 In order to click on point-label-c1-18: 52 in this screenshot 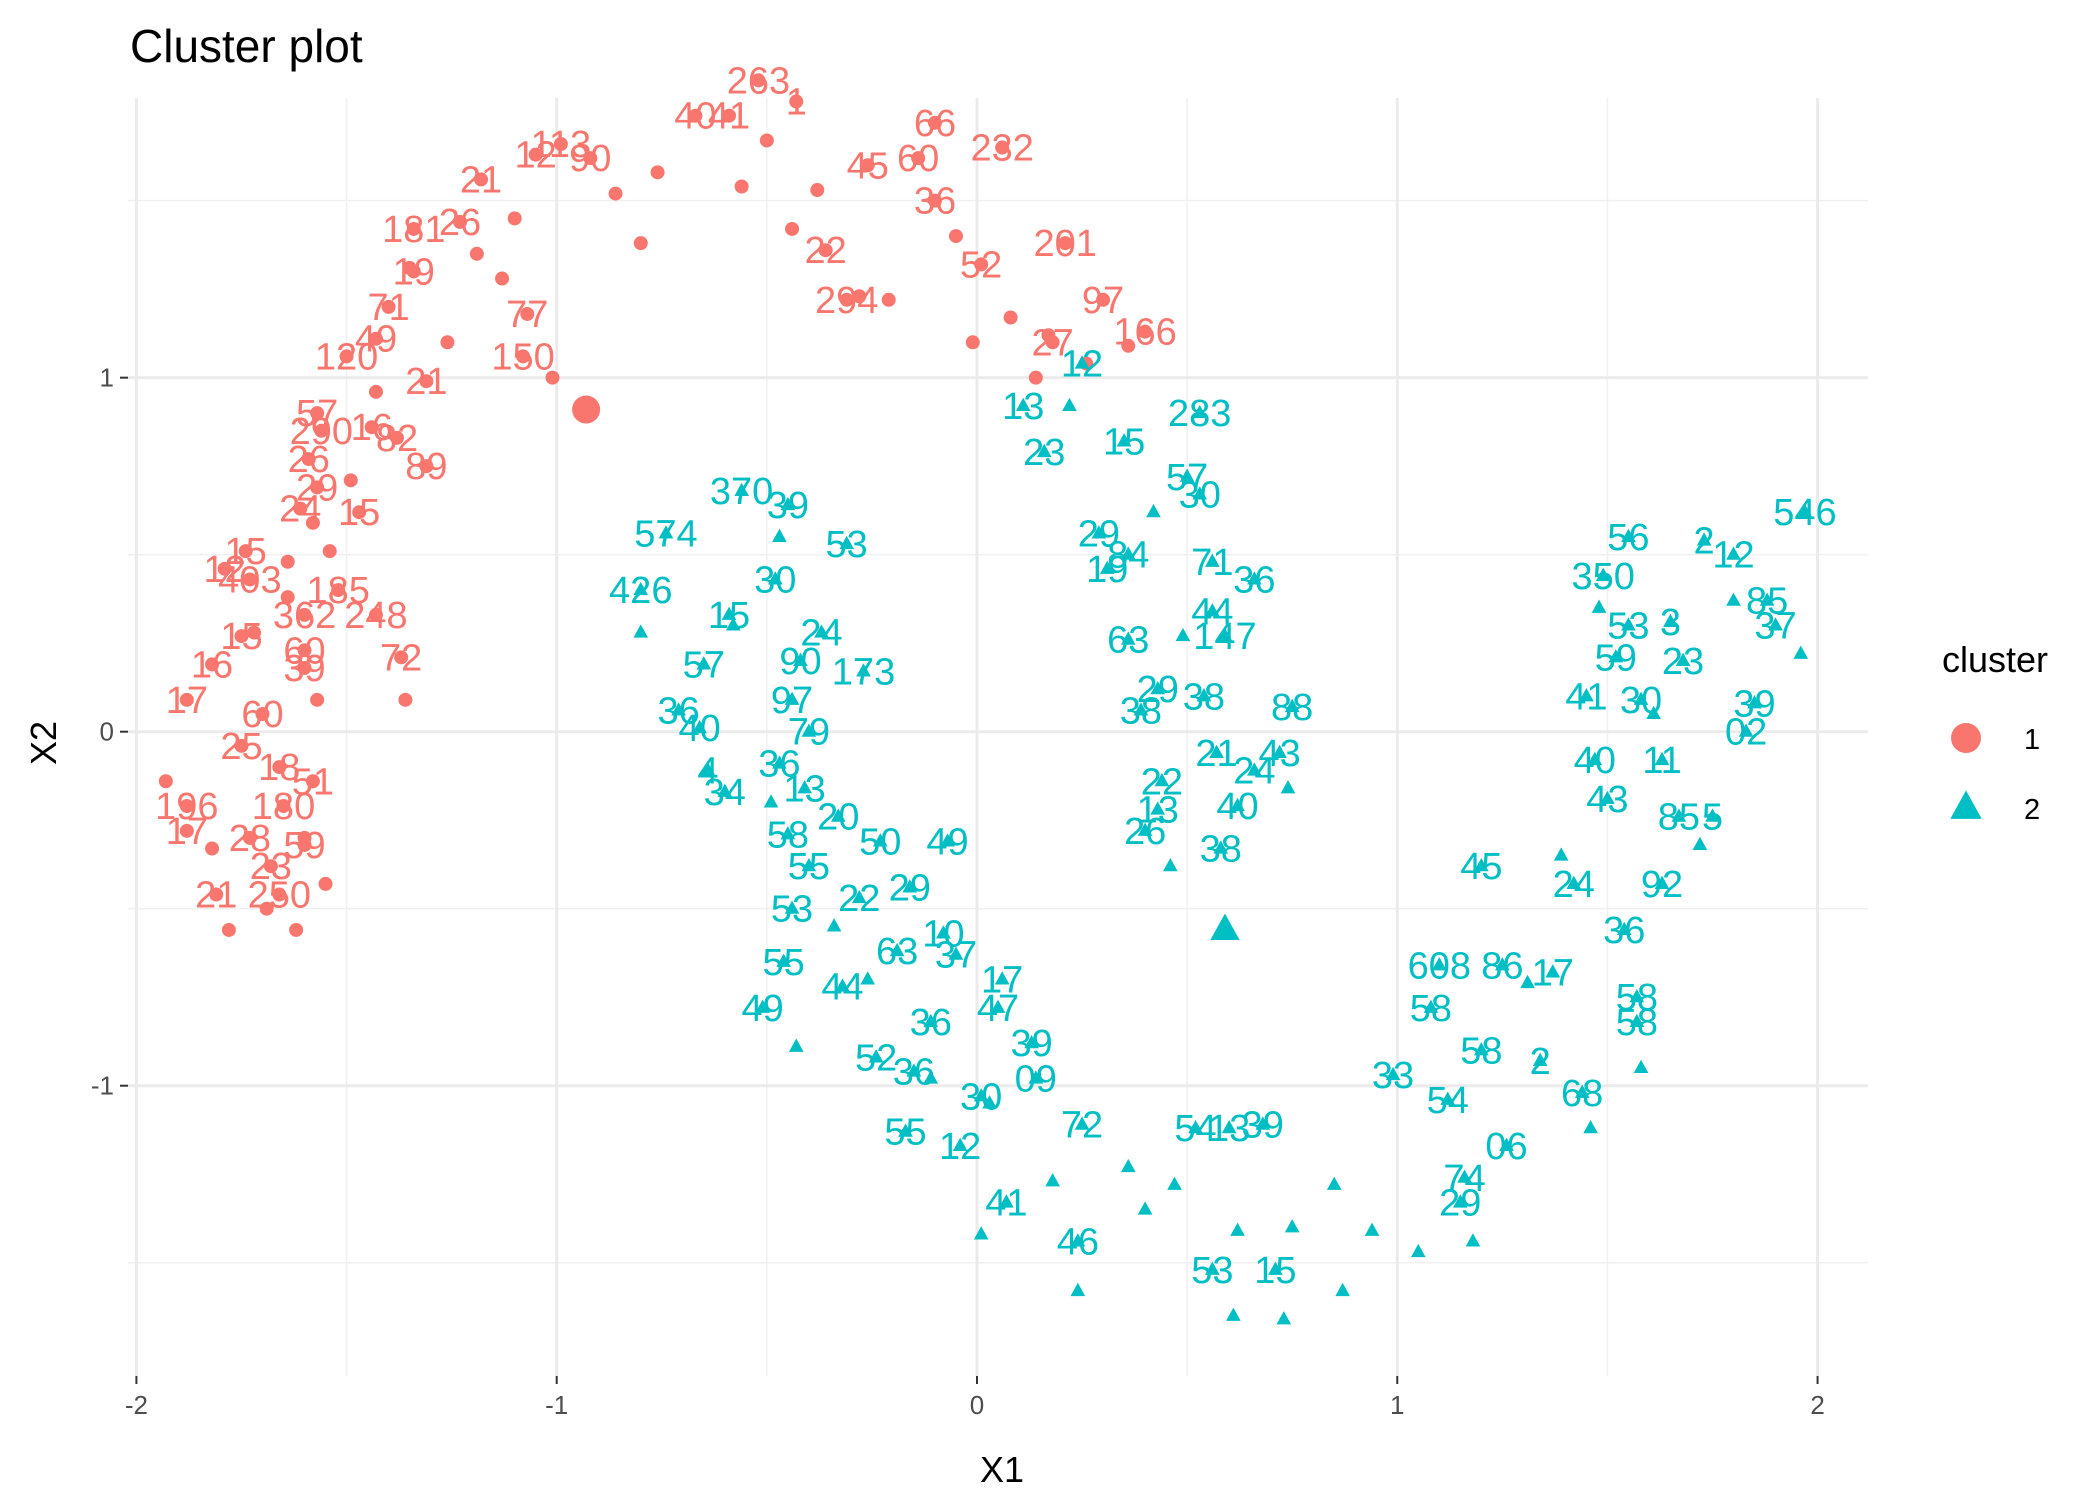, I will do `click(981, 265)`.